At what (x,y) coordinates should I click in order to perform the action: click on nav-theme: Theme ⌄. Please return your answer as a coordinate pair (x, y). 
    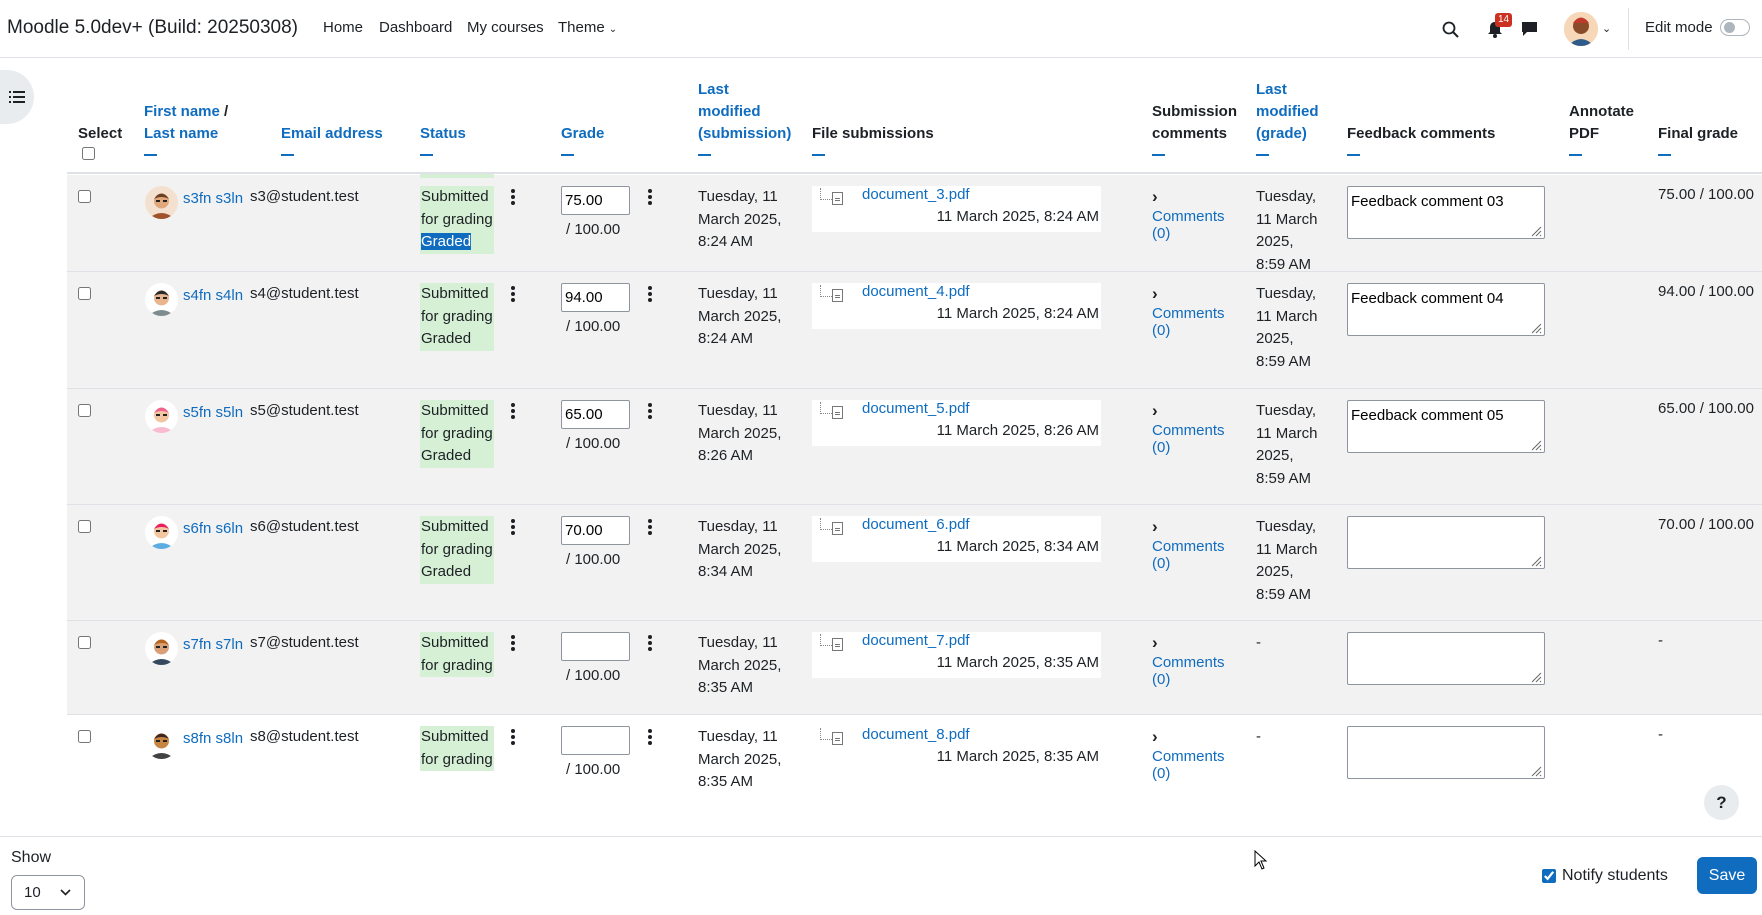
    Looking at the image, I should click on (587, 27).